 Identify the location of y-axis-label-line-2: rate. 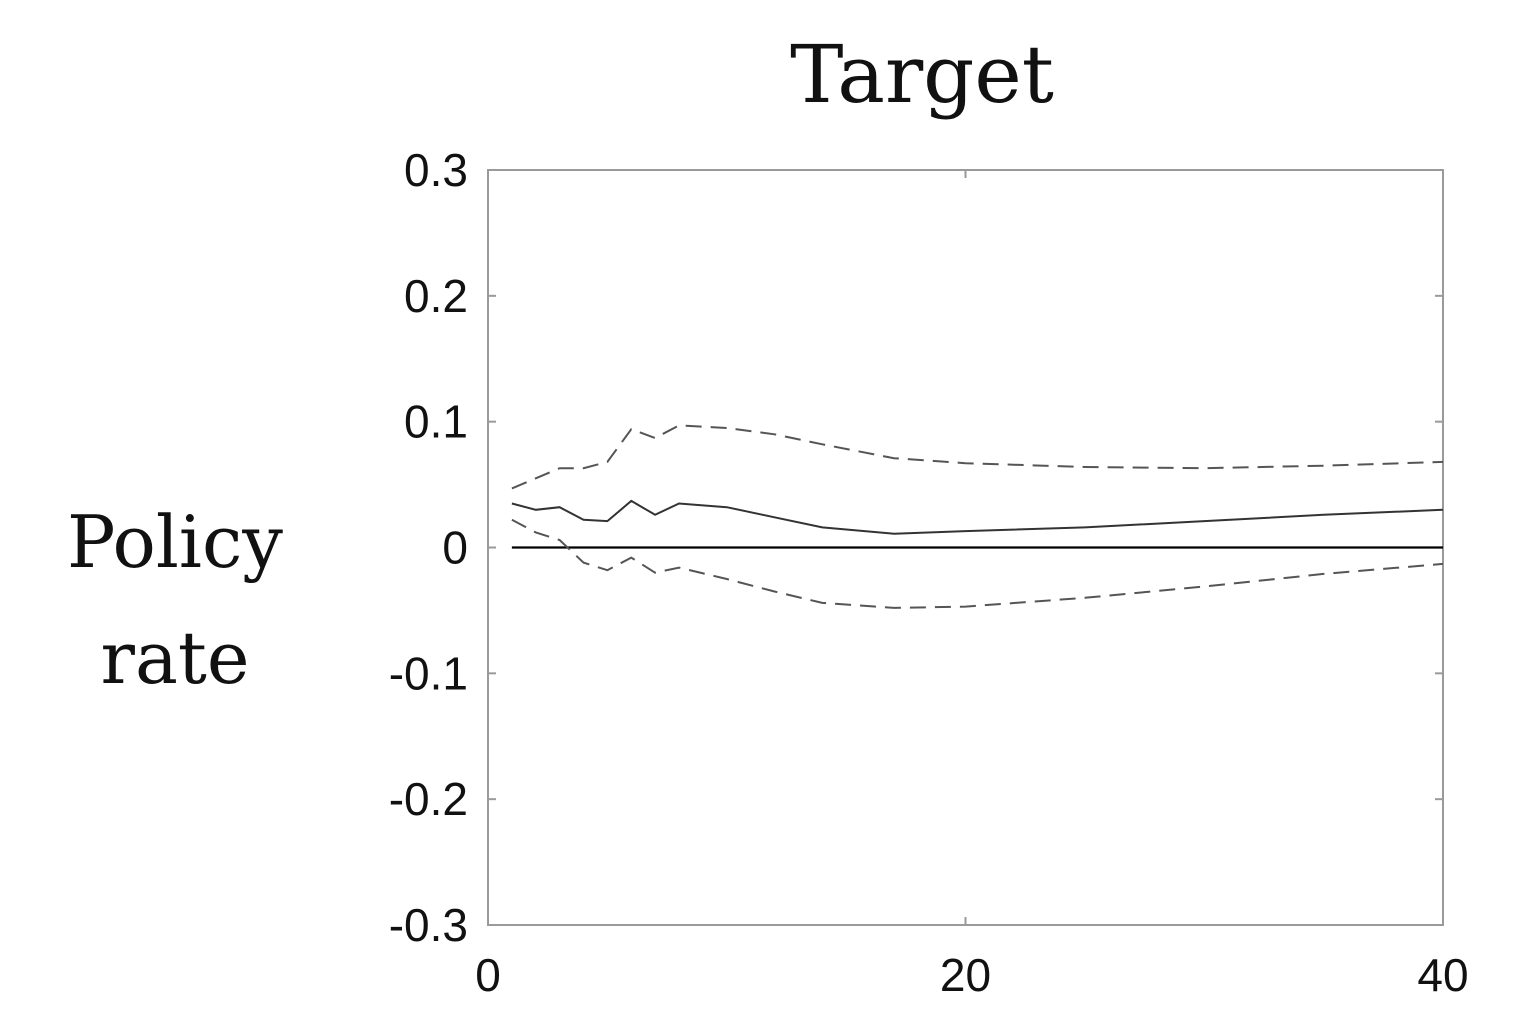
(175, 658).